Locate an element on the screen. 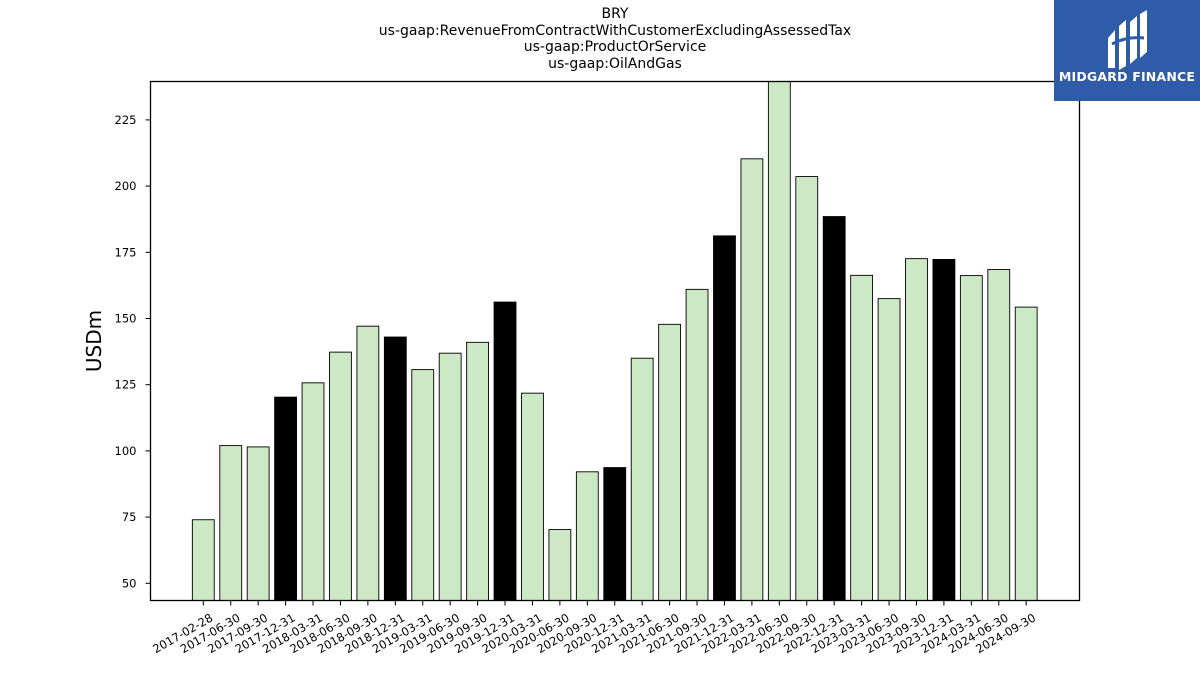 The image size is (1200, 675). y-axis: 50 75 100 125 150 175 200 225 is located at coordinates (133, 351).